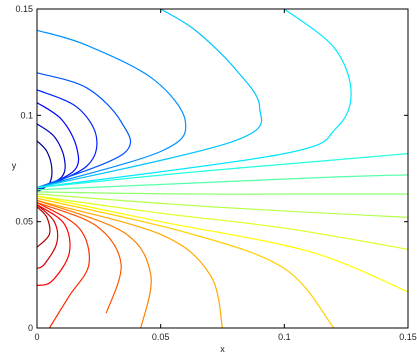  I want to click on x-tick-label: 0, so click(36, 337).